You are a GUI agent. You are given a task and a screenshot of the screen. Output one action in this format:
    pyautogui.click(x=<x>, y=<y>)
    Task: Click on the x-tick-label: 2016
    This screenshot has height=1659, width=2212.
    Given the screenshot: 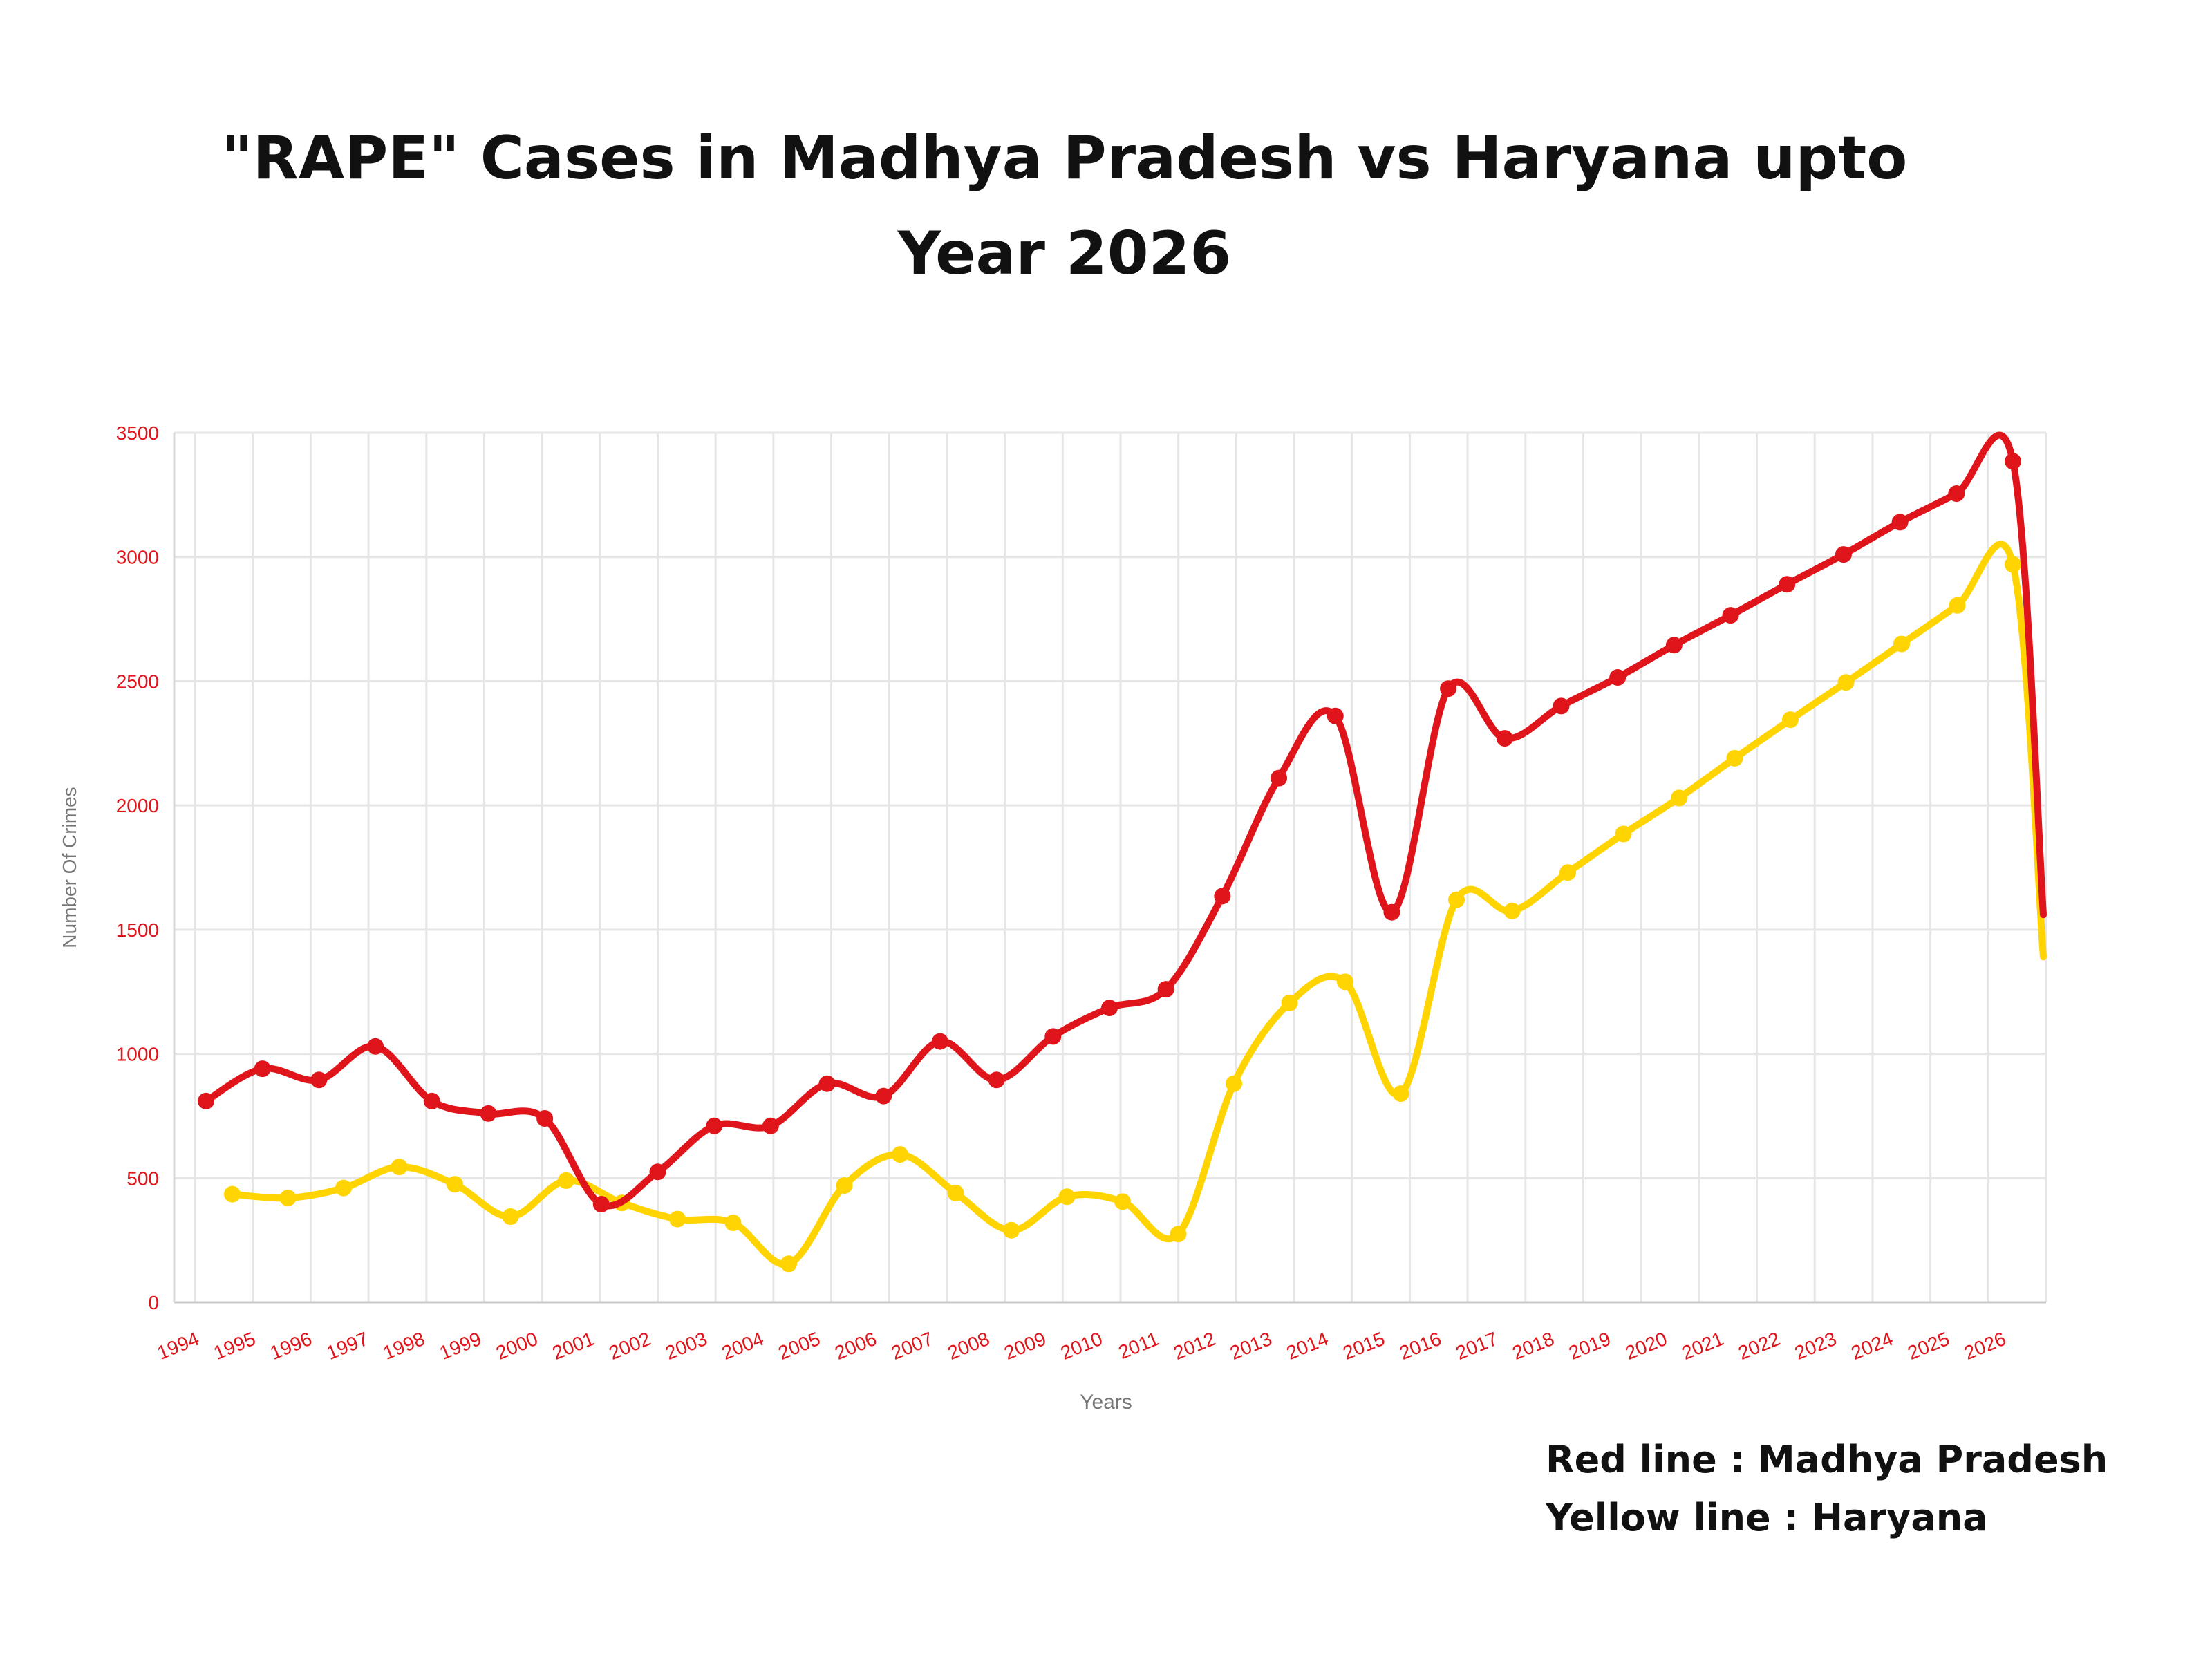 What is the action you would take?
    pyautogui.click(x=1420, y=1346)
    